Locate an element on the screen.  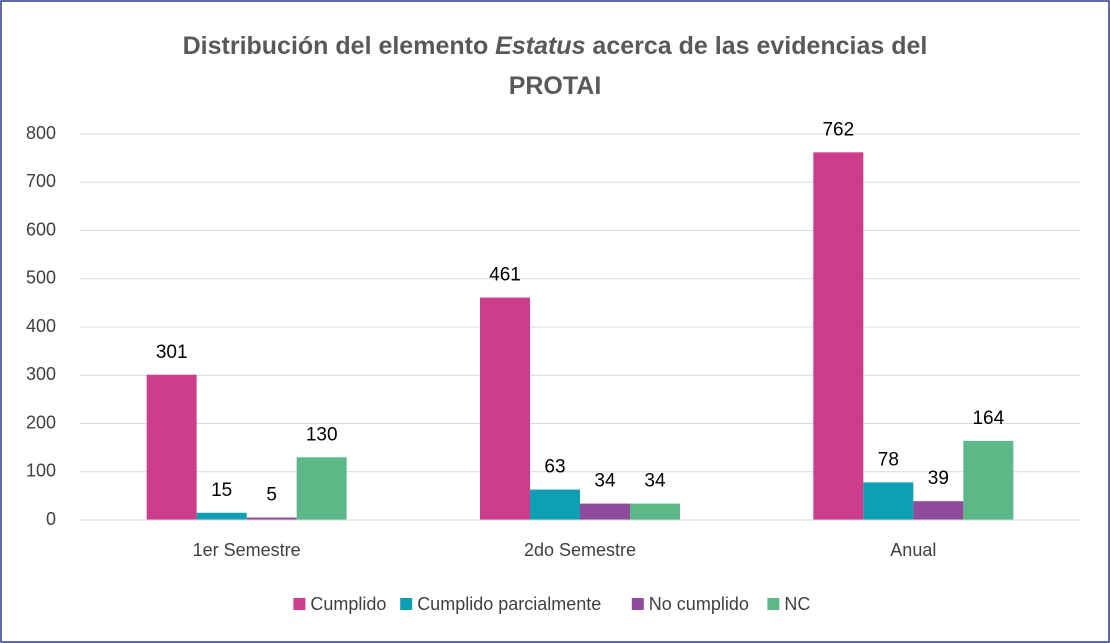
y-tick-label: 300 is located at coordinates (41, 374).